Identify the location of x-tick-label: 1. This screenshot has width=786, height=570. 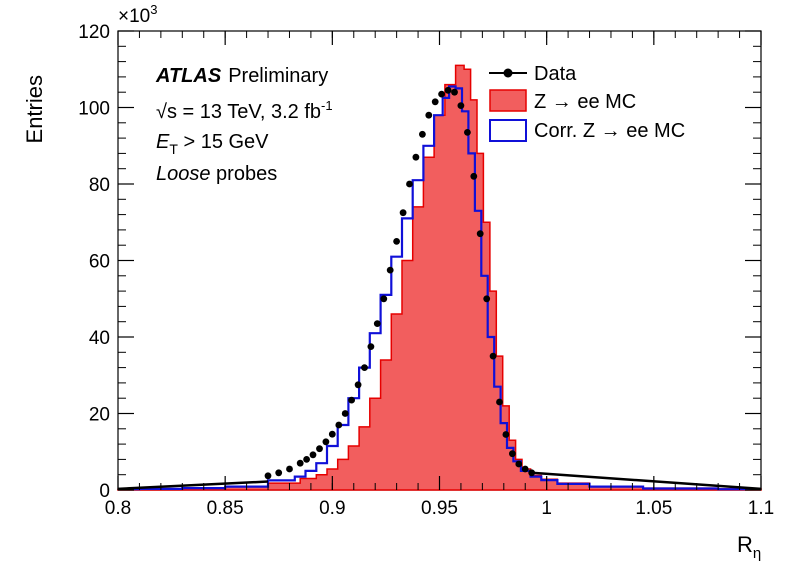
(546, 508).